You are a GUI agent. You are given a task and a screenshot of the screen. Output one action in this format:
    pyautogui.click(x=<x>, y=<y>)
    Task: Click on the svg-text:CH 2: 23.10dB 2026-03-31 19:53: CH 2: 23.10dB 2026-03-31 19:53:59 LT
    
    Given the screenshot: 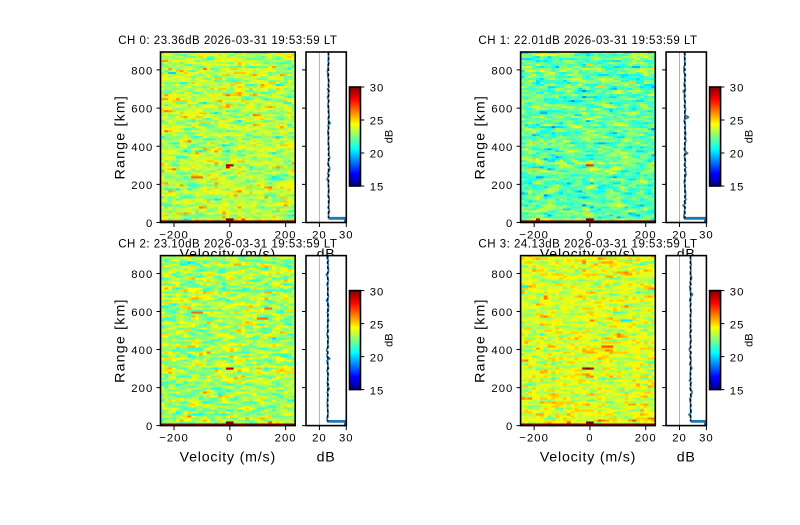 What is the action you would take?
    pyautogui.click(x=227, y=245)
    